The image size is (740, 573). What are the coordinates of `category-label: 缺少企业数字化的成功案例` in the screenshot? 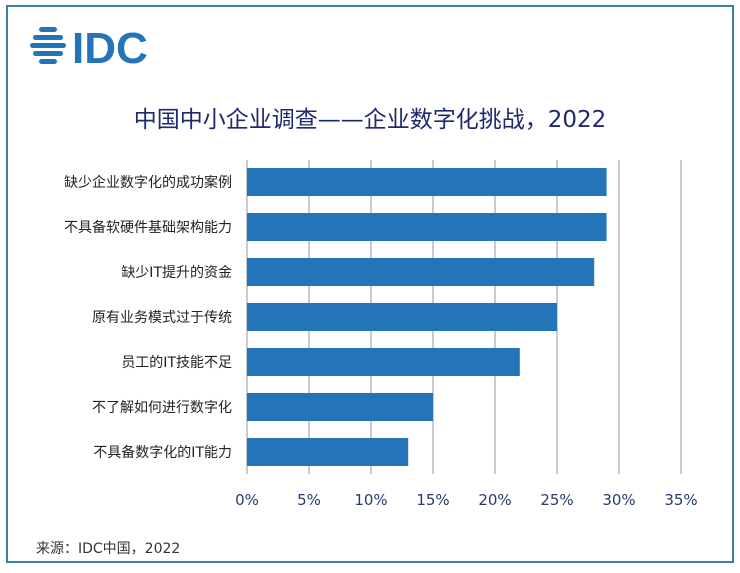 It's located at (148, 182).